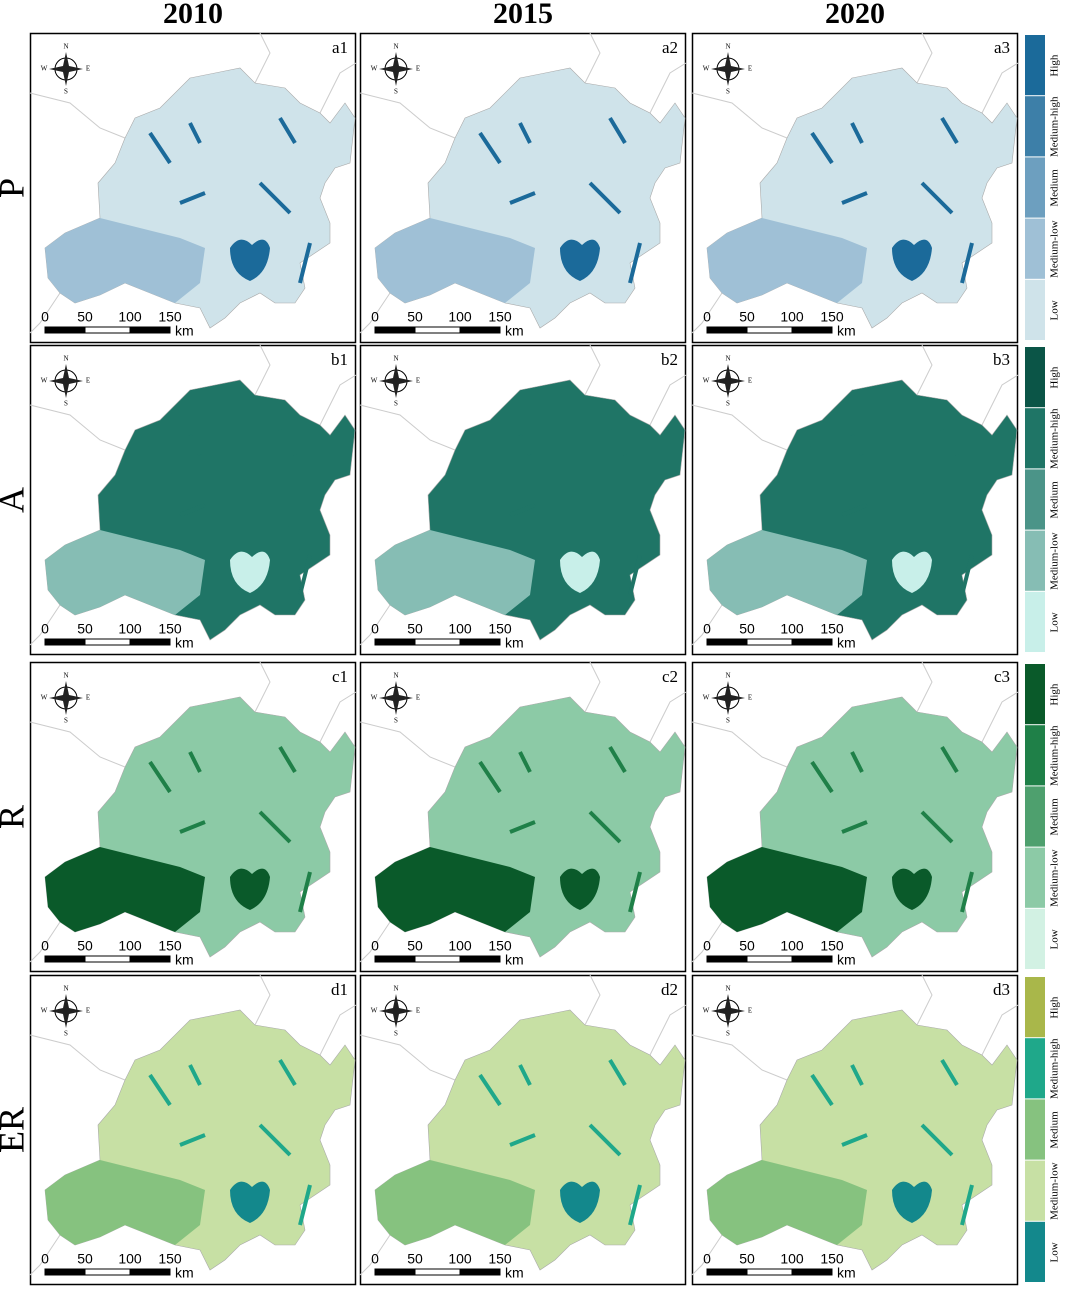 The width and height of the screenshot is (1065, 1290). I want to click on legend-label: Medium-high, so click(1055, 438).